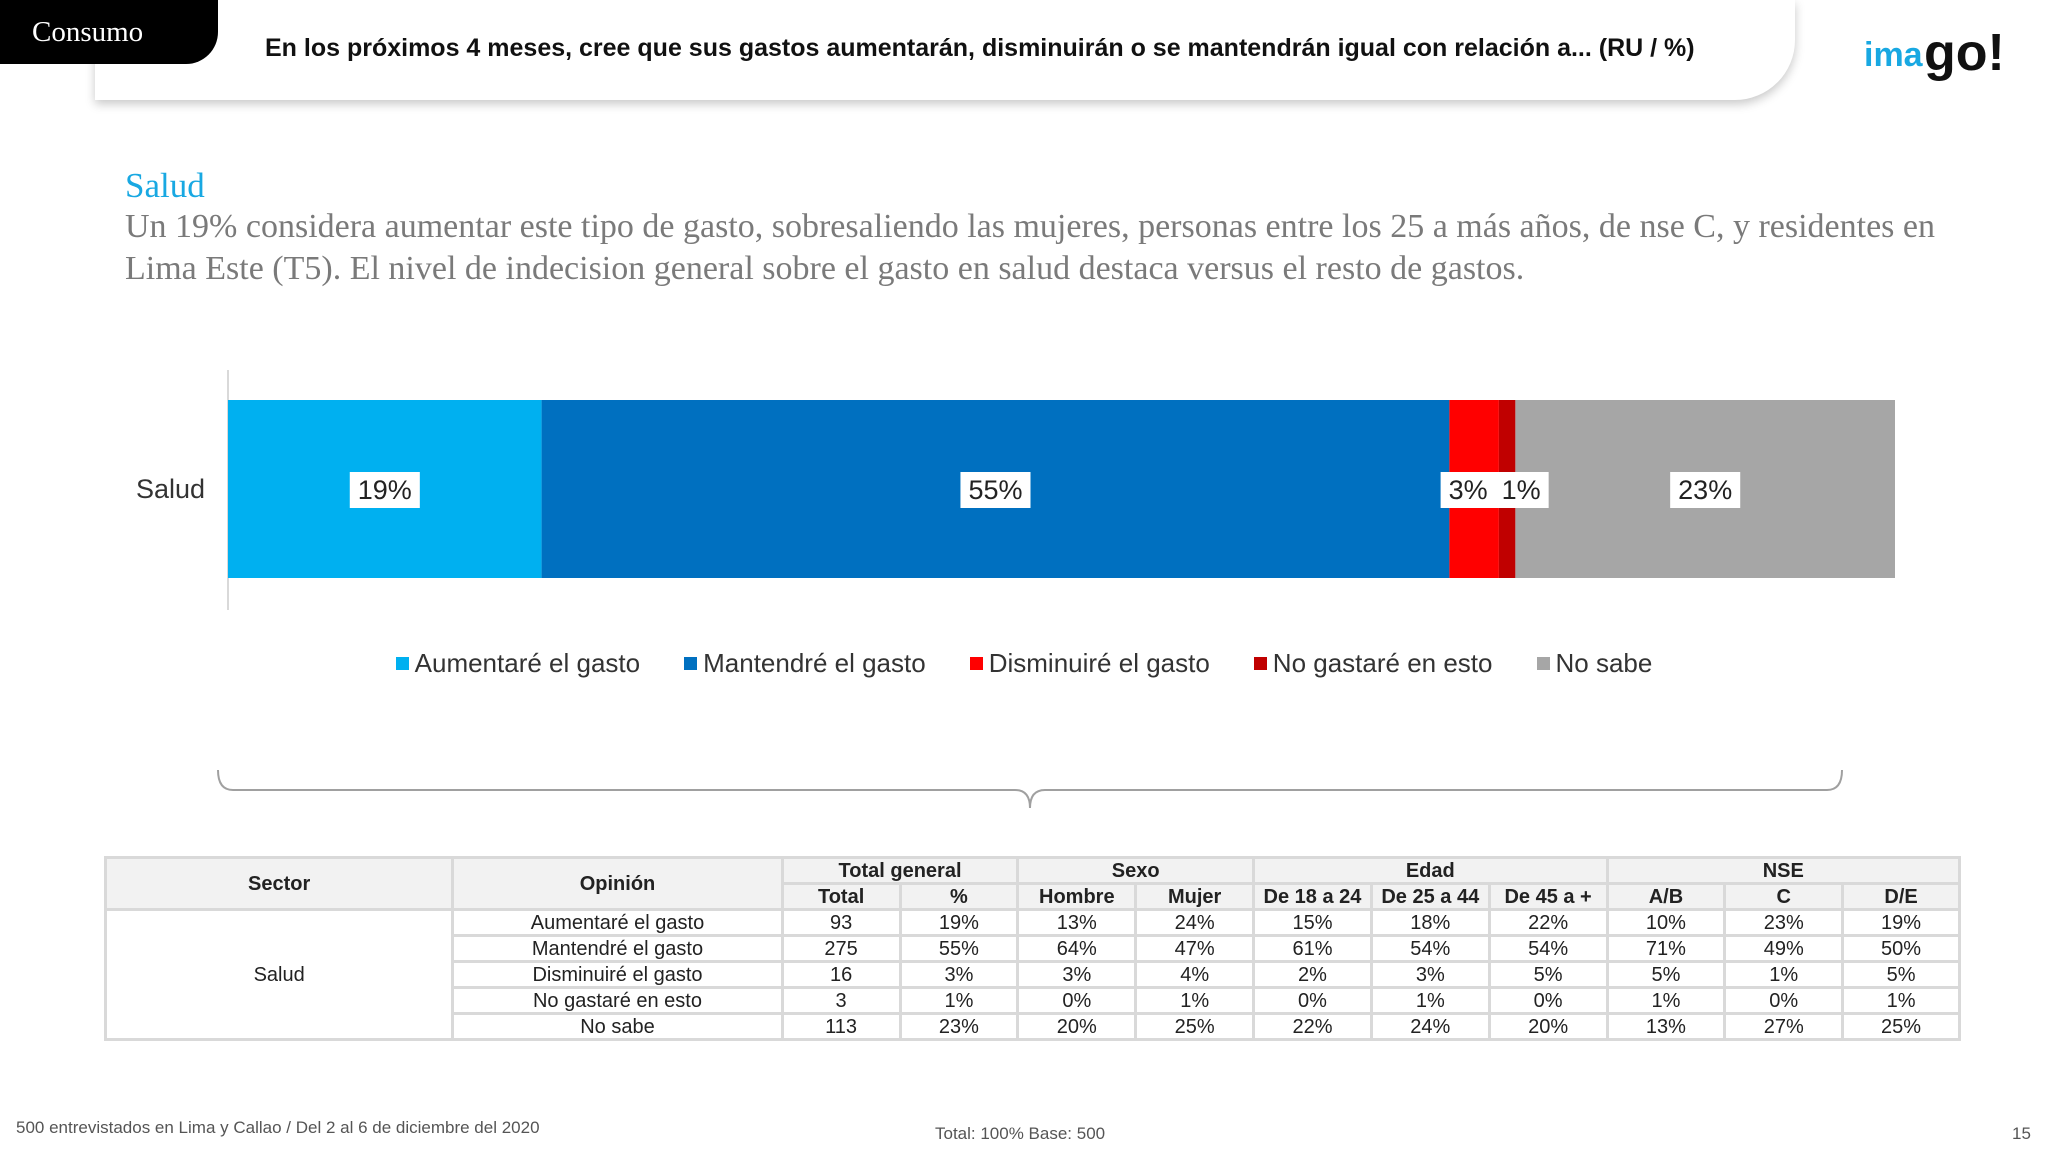  What do you see at coordinates (1312, 922) in the screenshot?
I see `value-cell: 15%` at bounding box center [1312, 922].